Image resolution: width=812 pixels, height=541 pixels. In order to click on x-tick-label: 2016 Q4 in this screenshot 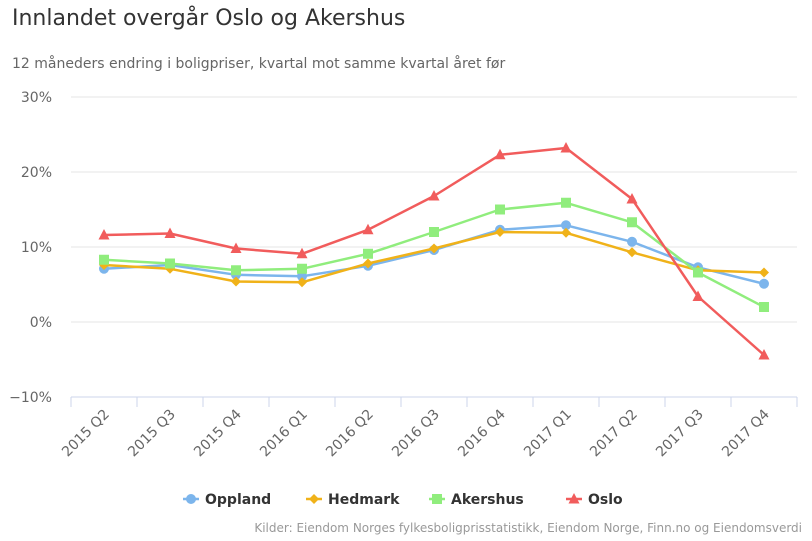, I will do `click(482, 433)`.